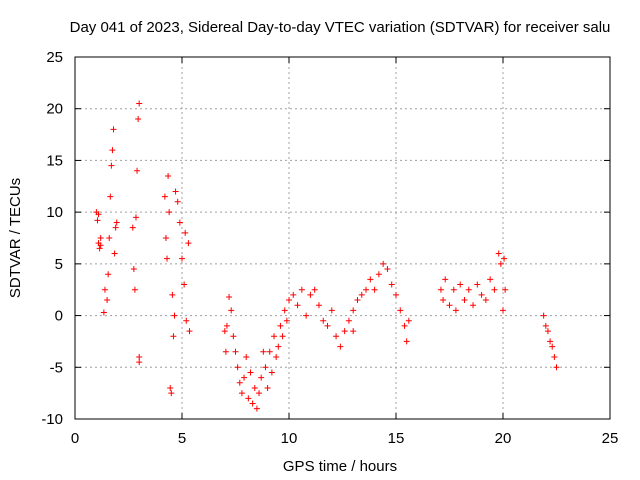 The height and width of the screenshot is (480, 640). Describe the element at coordinates (503, 438) in the screenshot. I see `x-tick-label: 20` at that location.